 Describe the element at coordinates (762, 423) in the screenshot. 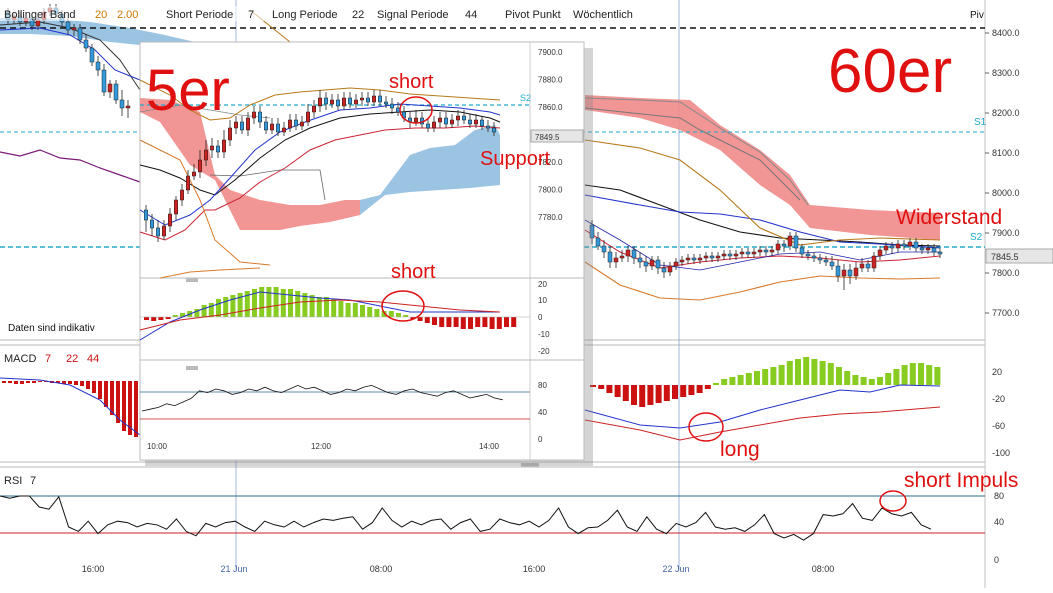

I see `macd-signal-line` at that location.